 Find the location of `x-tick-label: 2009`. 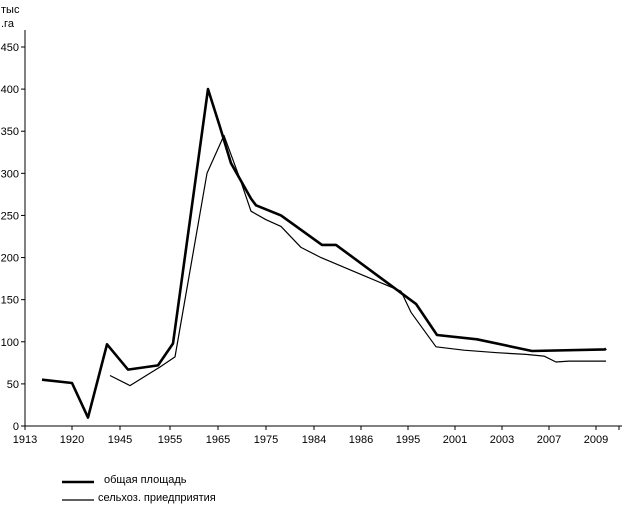

x-tick-label: 2009 is located at coordinates (596, 440).